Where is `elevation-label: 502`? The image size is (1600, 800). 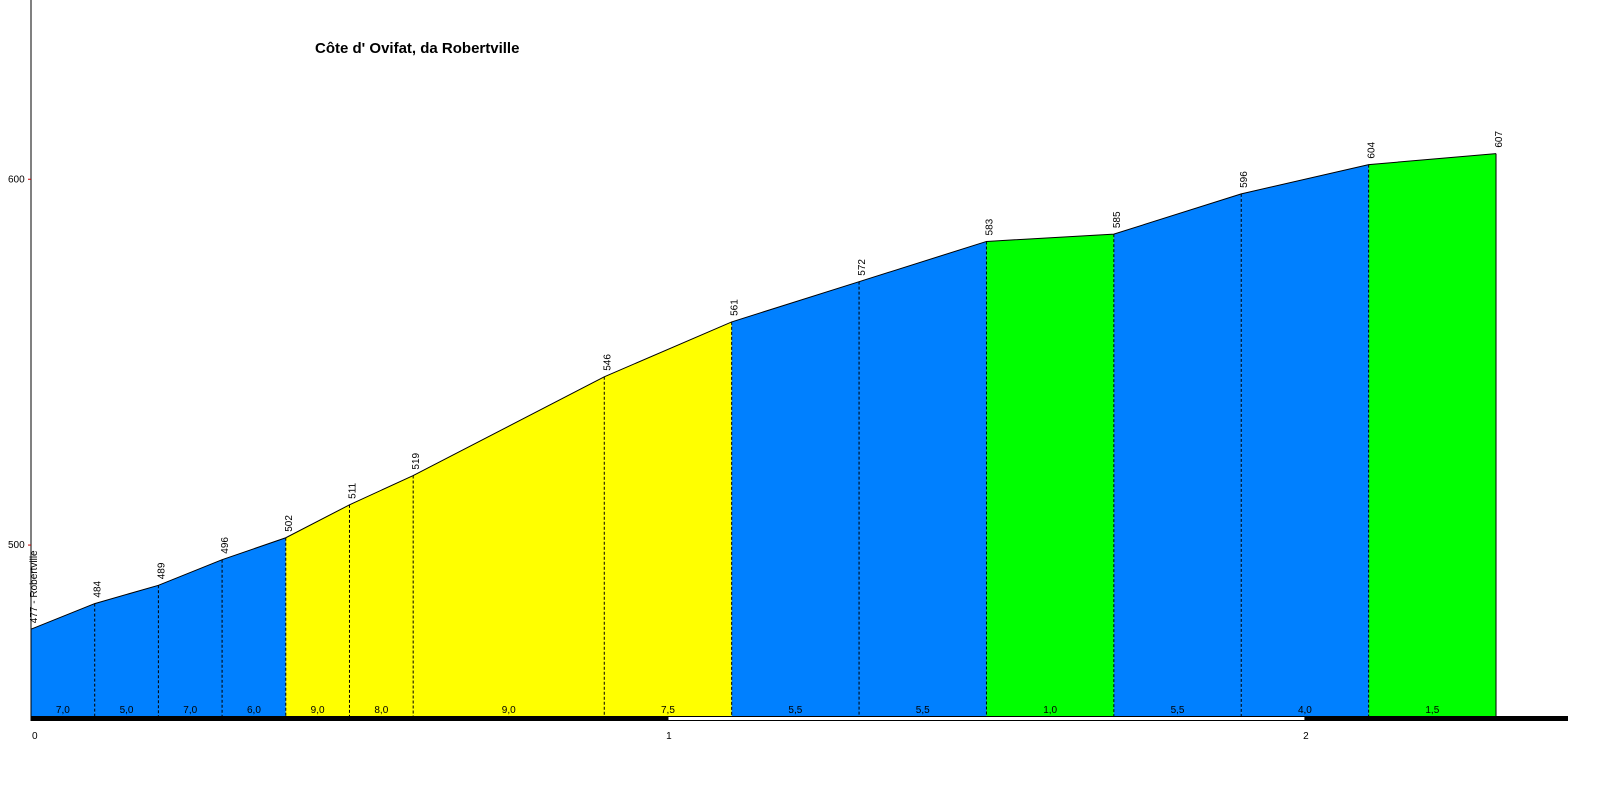
elevation-label: 502 is located at coordinates (289, 523).